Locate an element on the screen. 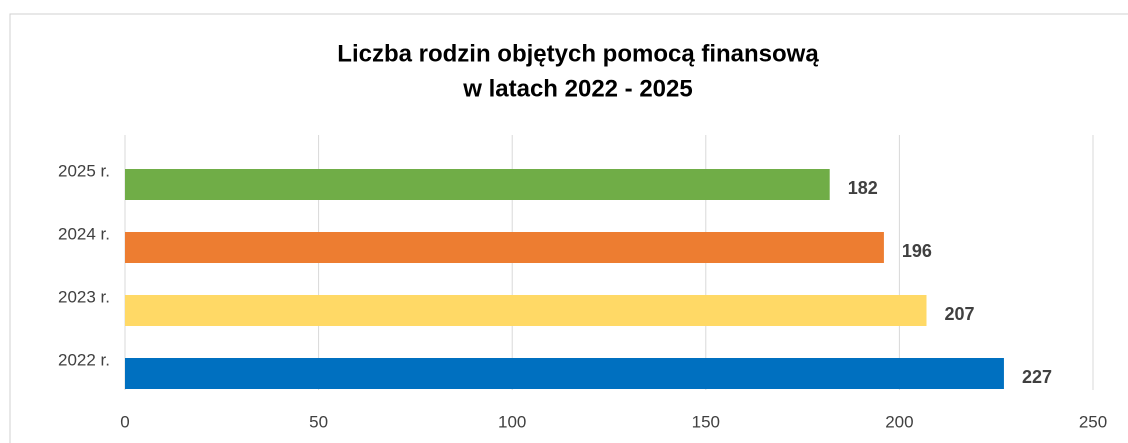  x-tick-label: 50 is located at coordinates (318, 421).